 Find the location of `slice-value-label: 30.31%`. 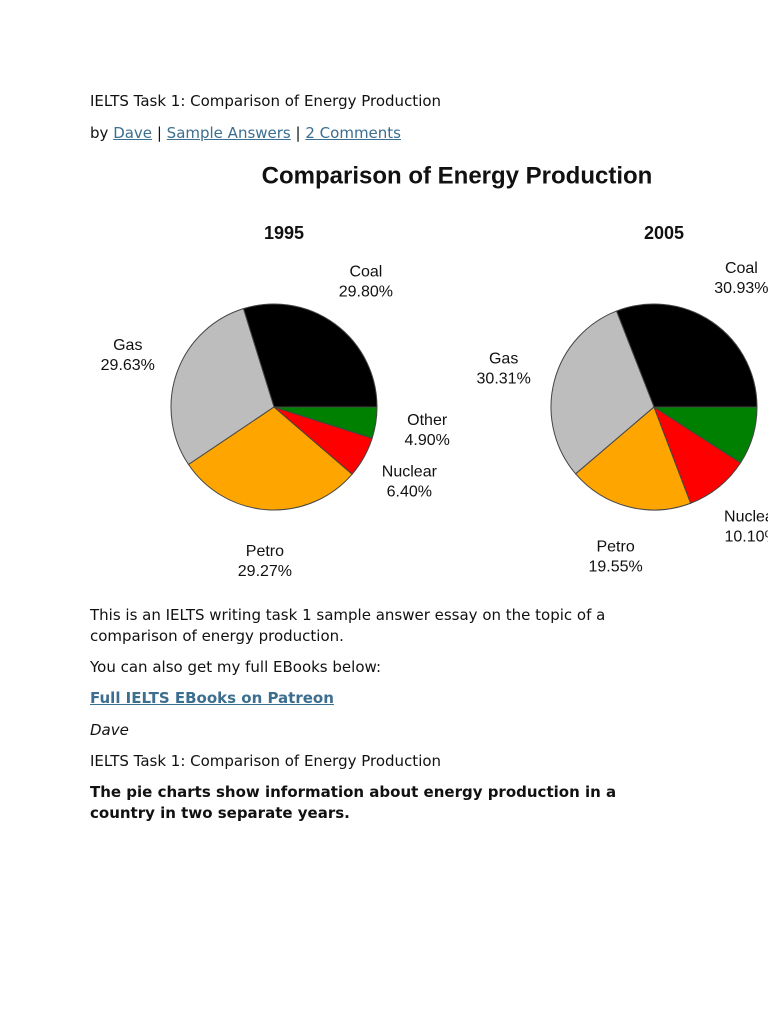

slice-value-label: 30.31% is located at coordinates (504, 378).